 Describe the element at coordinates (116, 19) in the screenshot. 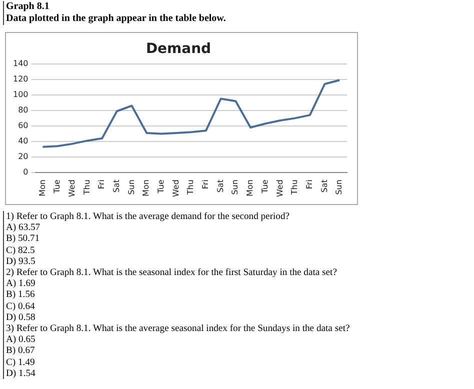

I see `text: Data plotted in the graph appear in the table below.` at that location.